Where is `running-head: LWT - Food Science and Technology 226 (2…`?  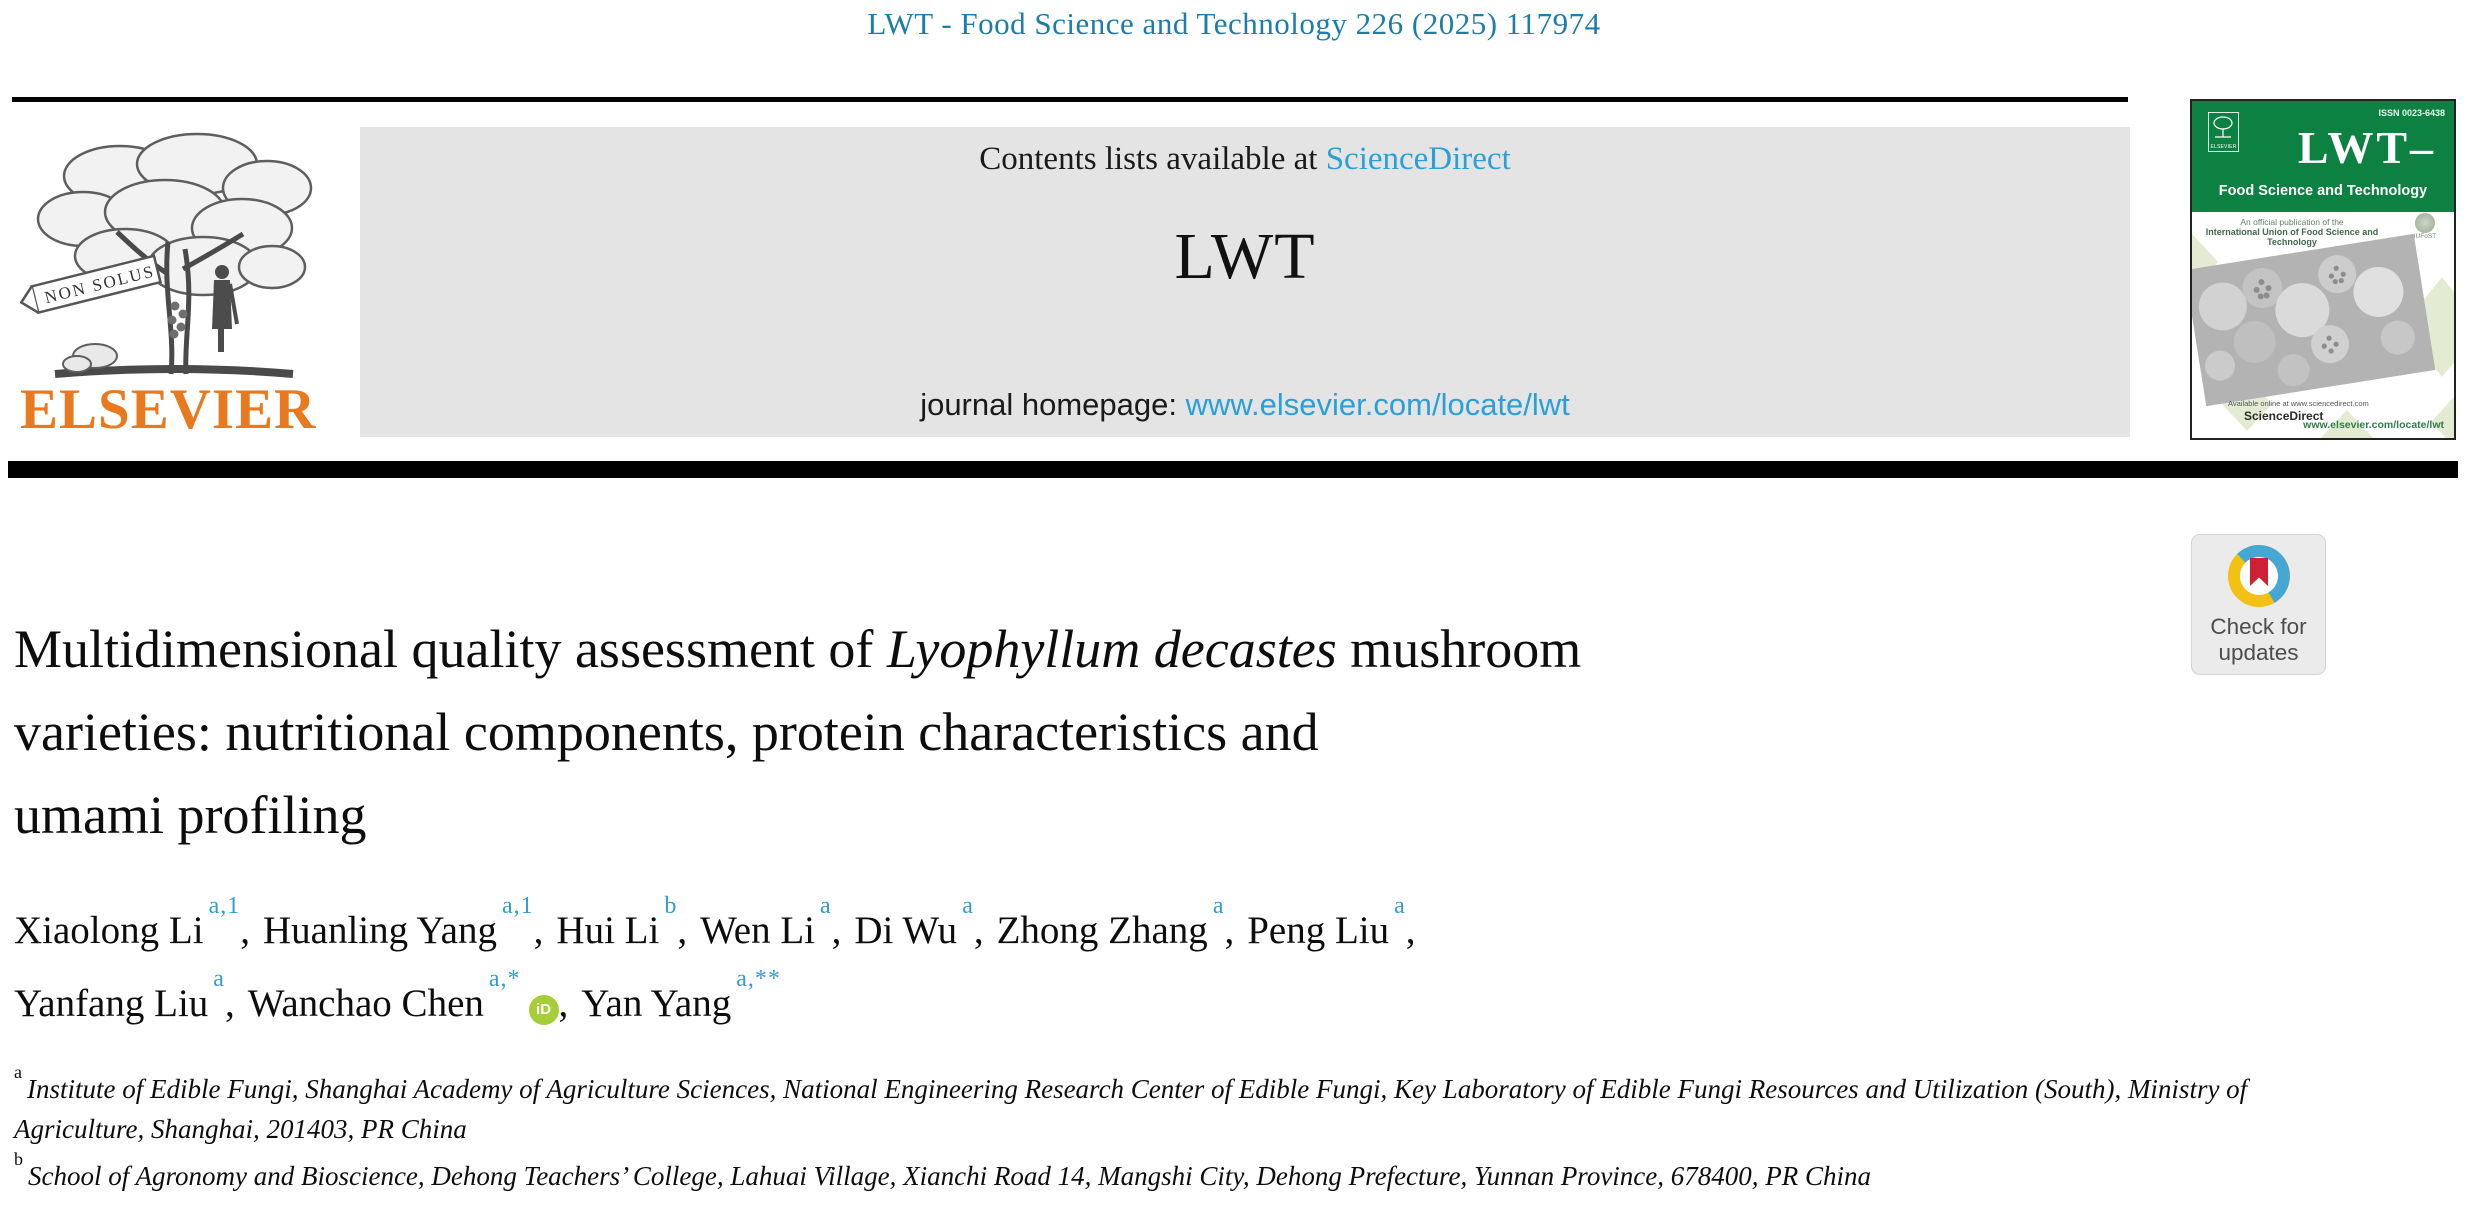
running-head: LWT - Food Science and Technology 226 (2… is located at coordinates (1234, 23).